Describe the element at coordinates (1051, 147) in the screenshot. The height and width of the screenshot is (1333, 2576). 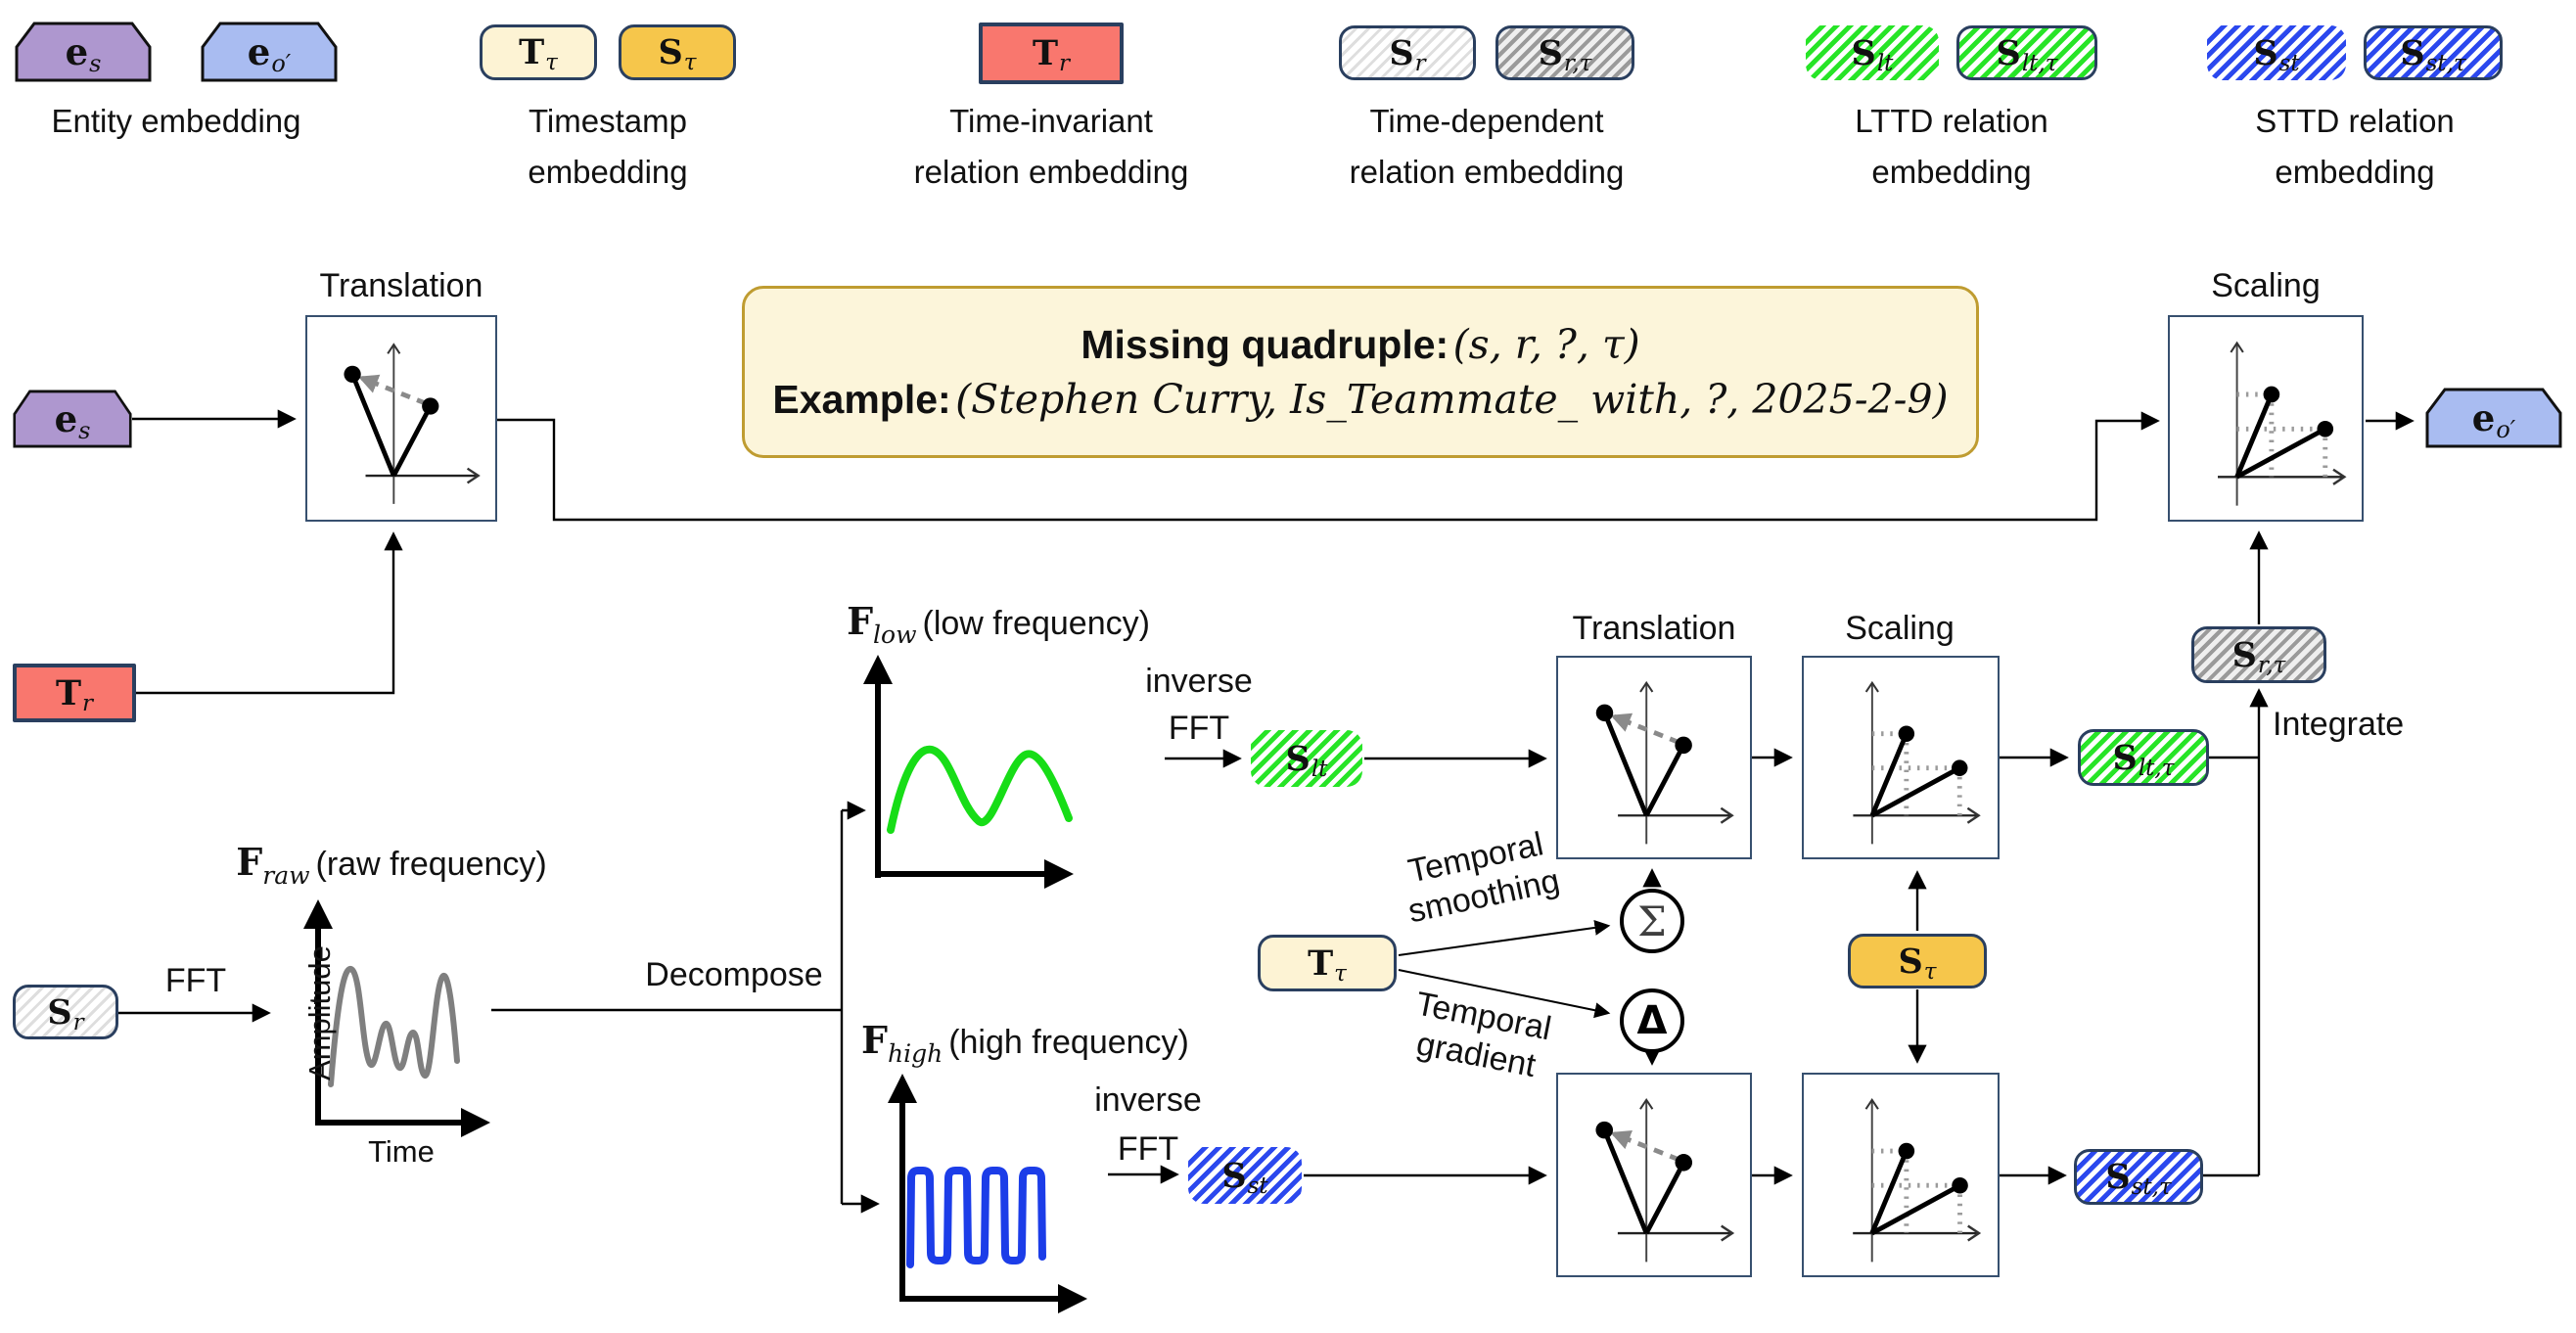
I see `legend-label-time-invariant: Time-invariant relation embedding` at that location.